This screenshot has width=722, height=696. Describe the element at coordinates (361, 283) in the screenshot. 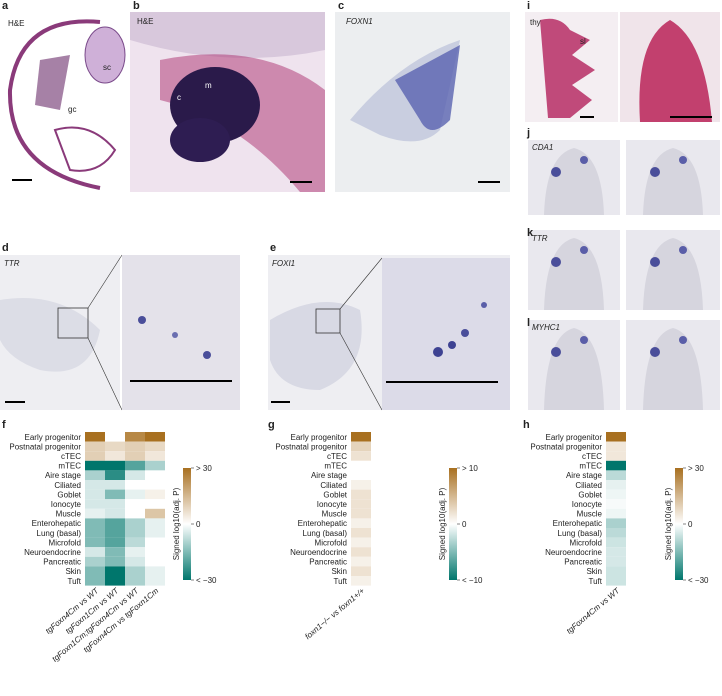

I see `connector` at that location.